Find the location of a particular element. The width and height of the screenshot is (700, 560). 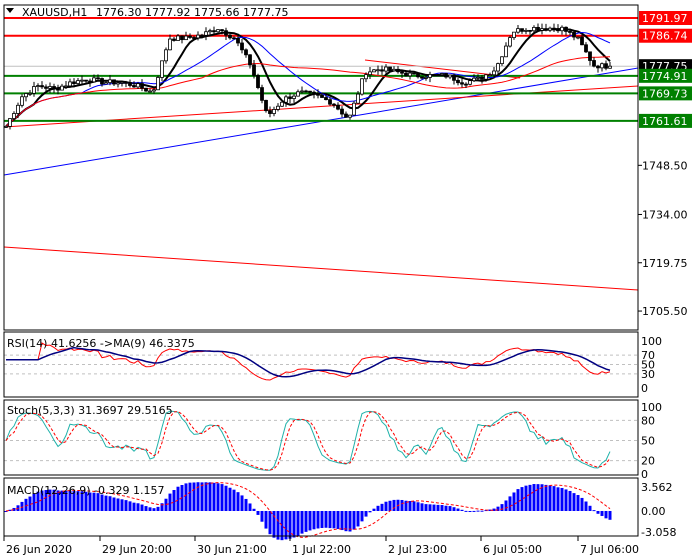

rsi-panel is located at coordinates (321, 361).